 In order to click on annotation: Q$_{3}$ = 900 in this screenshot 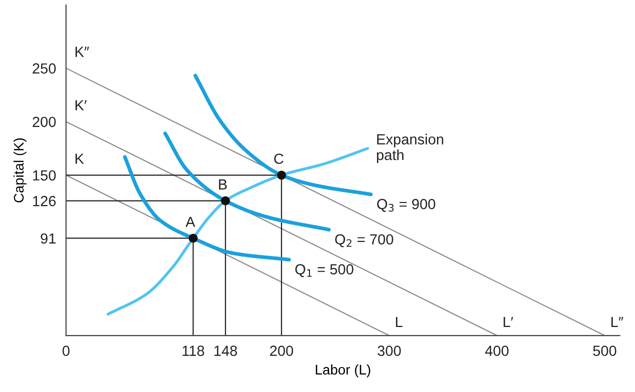, I will do `click(406, 205)`.